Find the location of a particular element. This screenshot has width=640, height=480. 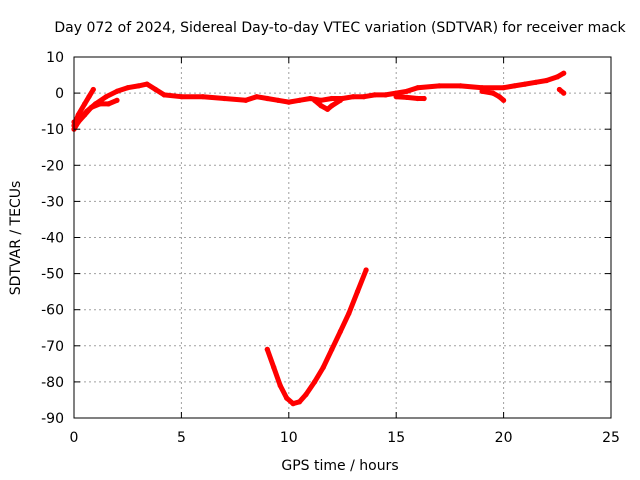

series-dip-segment is located at coordinates (327, 104).